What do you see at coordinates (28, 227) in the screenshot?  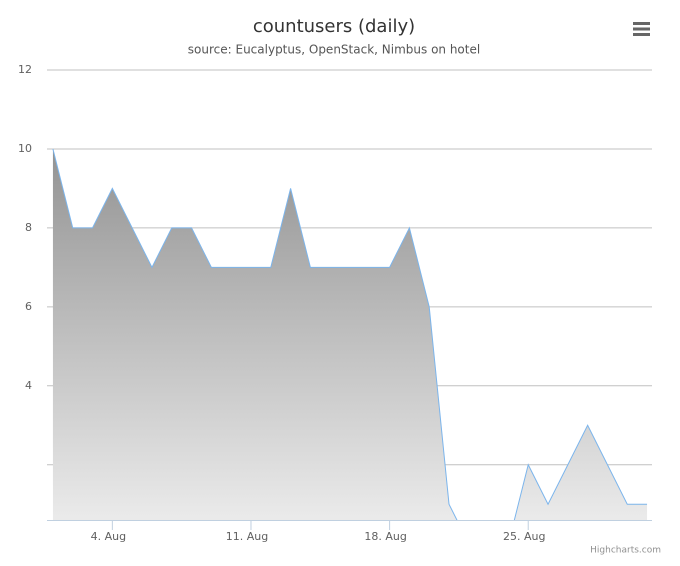 I see `y-tick-label: 8` at bounding box center [28, 227].